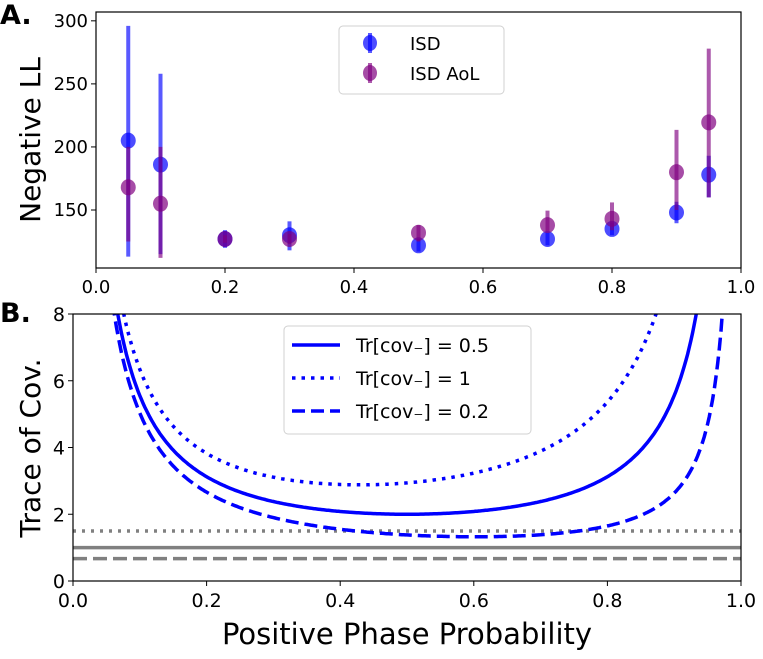 The height and width of the screenshot is (659, 763). What do you see at coordinates (59, 382) in the screenshot?
I see `y-tick-label: 6` at bounding box center [59, 382].